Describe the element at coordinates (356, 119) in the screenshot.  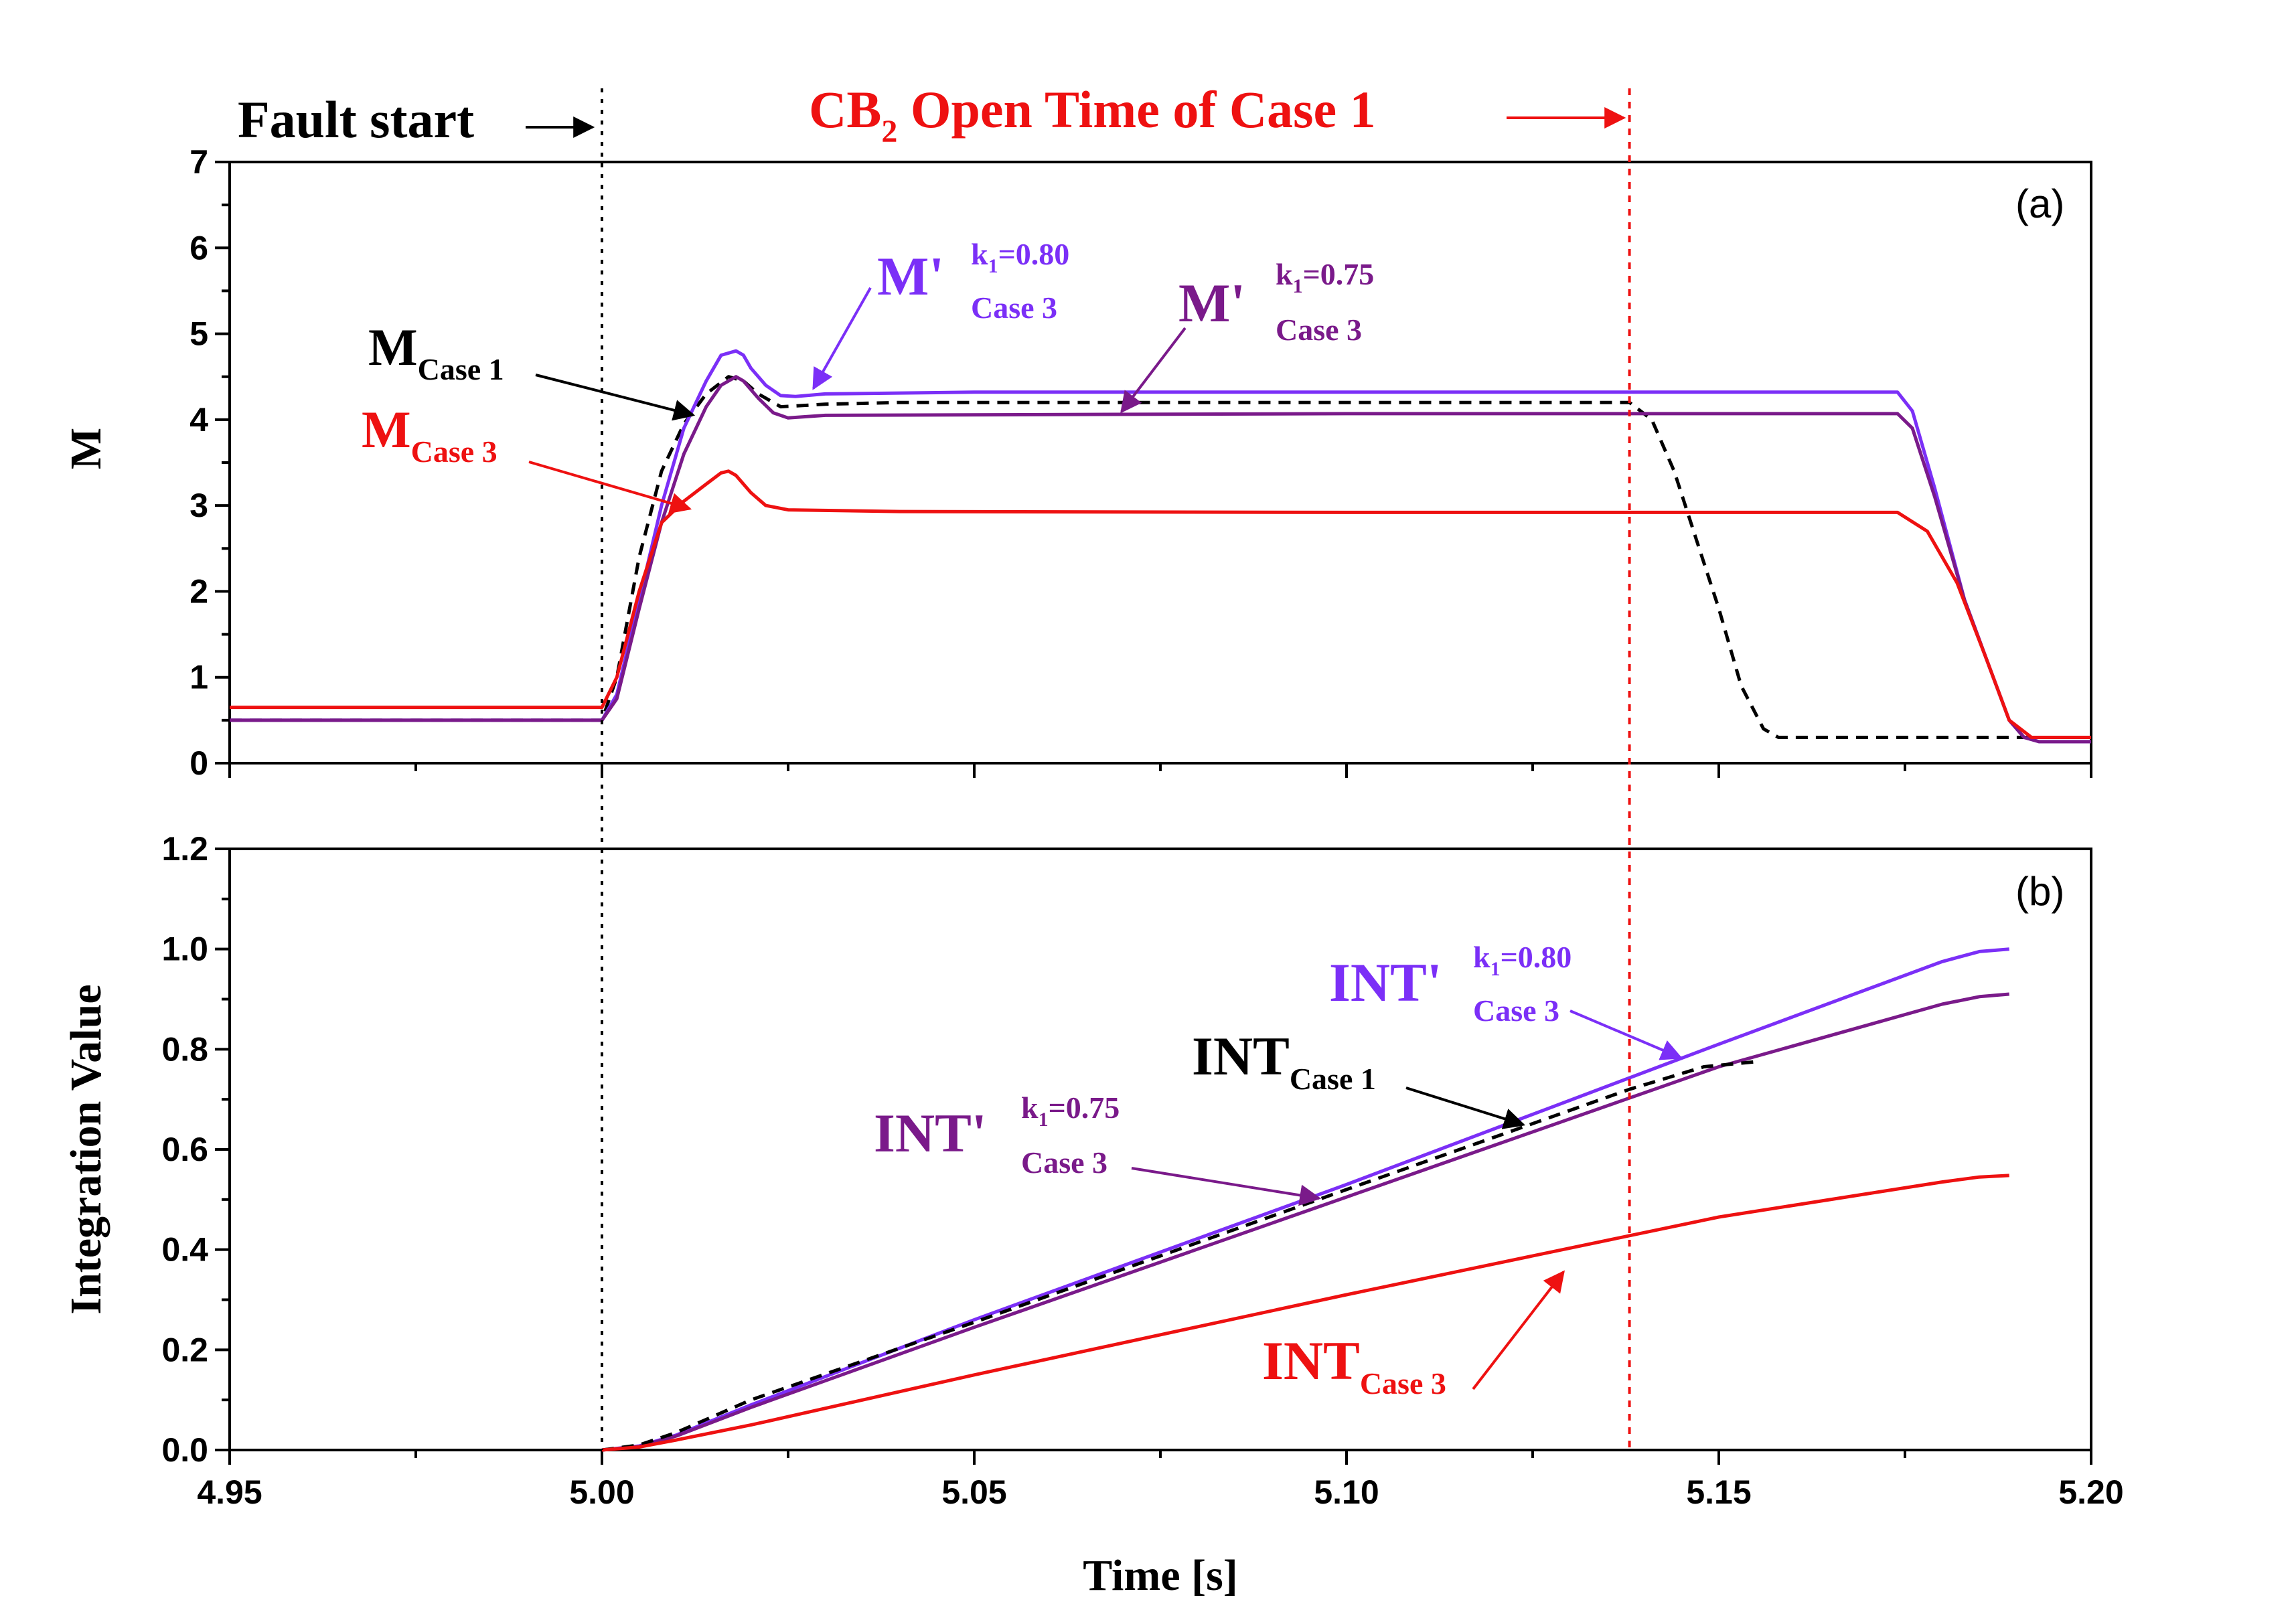
I see `fault-start-label: Fault start` at that location.